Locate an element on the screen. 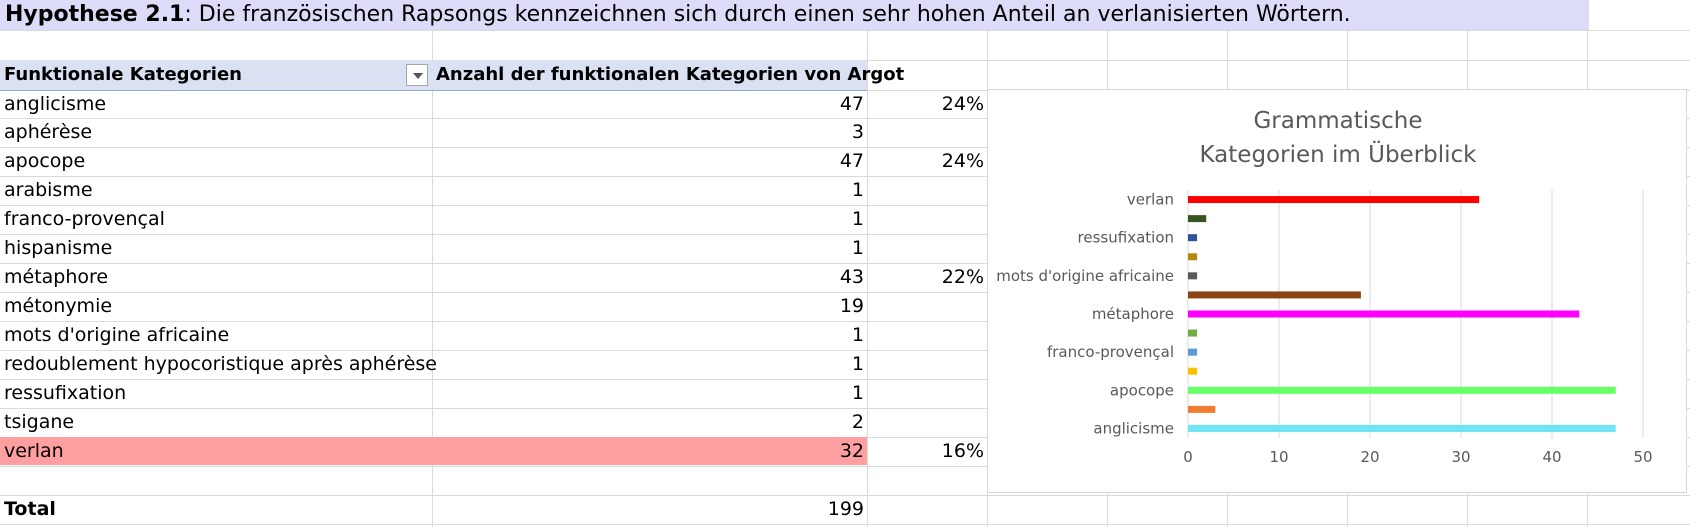 This screenshot has width=1690, height=527. chart-bars is located at coordinates (1402, 314).